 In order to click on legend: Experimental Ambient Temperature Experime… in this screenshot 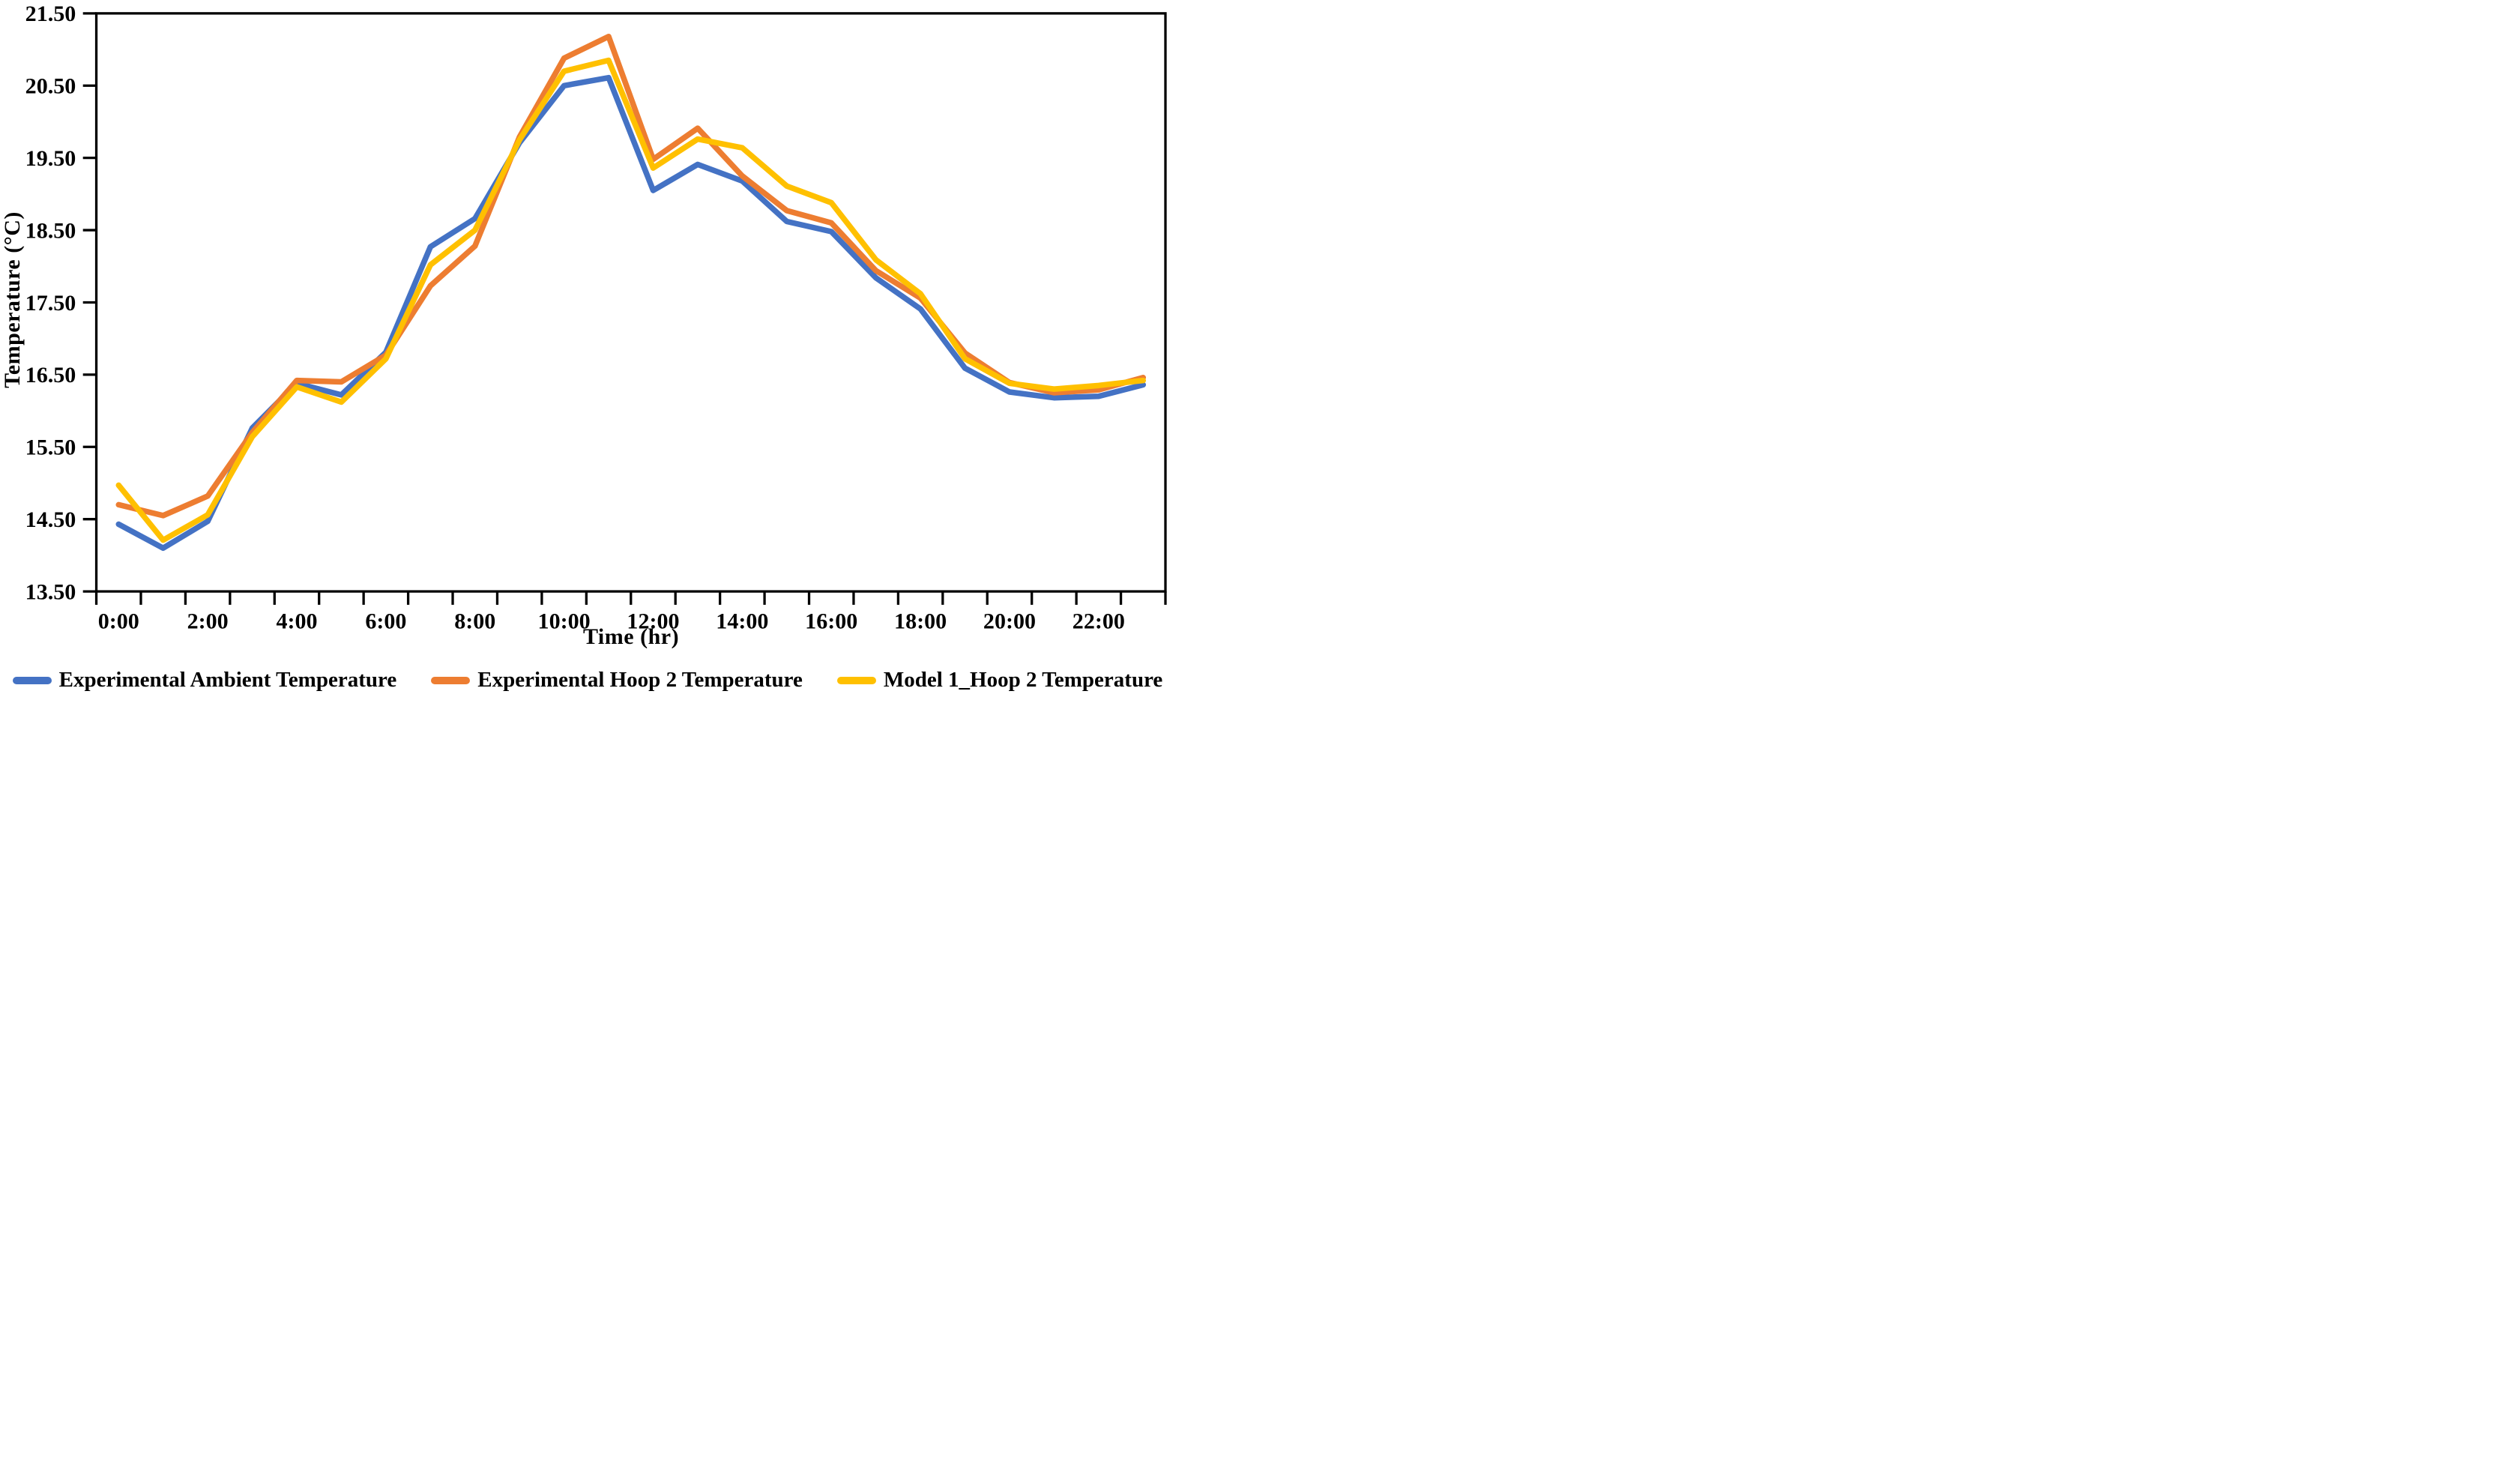, I will do `click(587, 681)`.